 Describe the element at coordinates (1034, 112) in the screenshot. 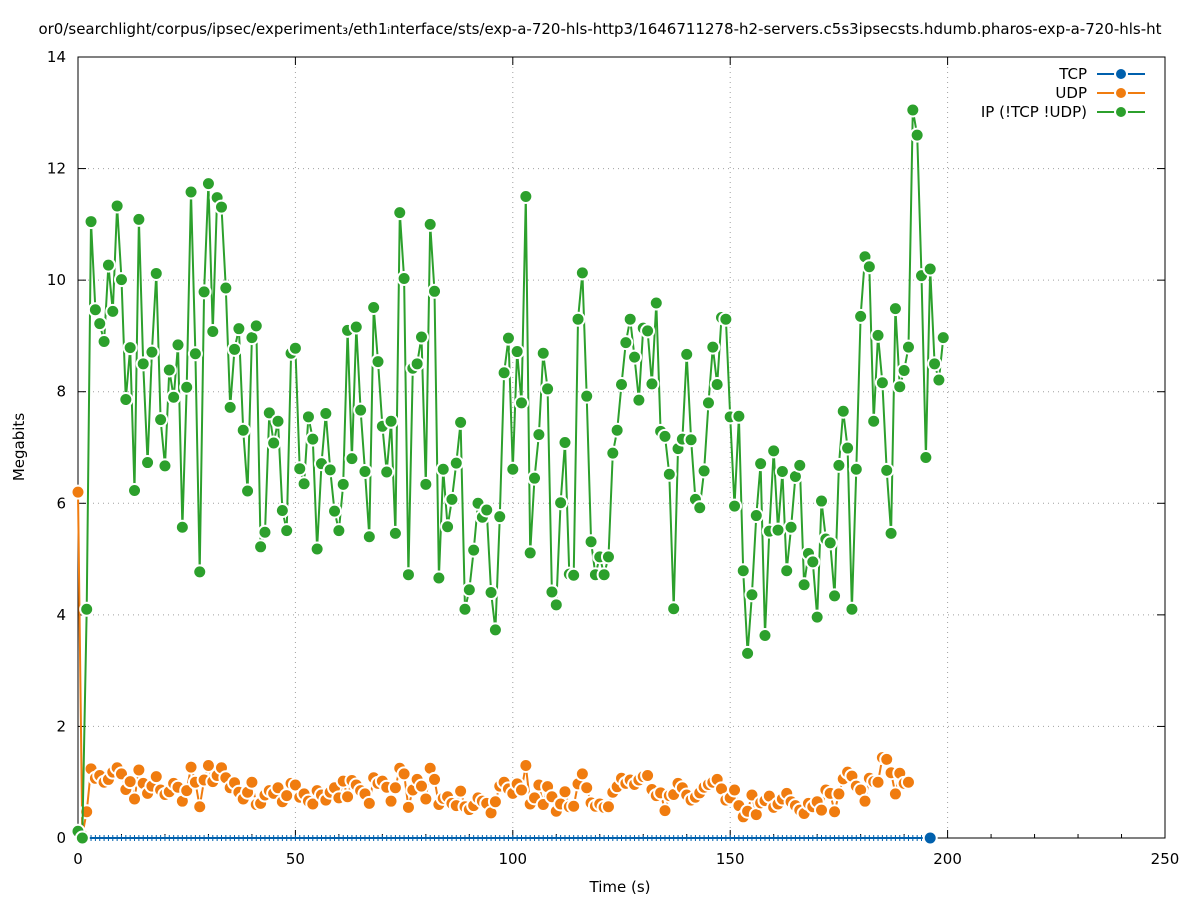

I see `legend-label: IP (!TCP !UDP)` at that location.